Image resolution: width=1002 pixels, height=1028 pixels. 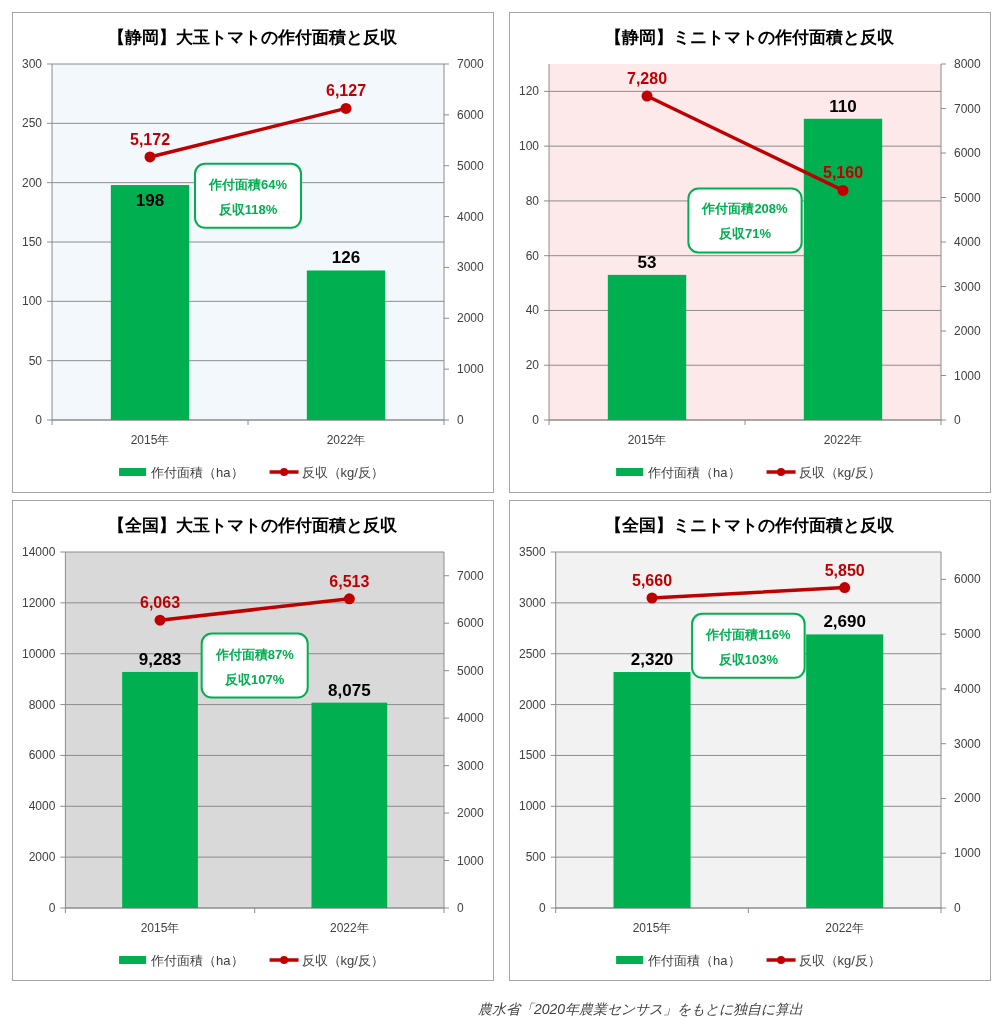 What do you see at coordinates (42, 755) in the screenshot?
I see `y-tick-label: 6000` at bounding box center [42, 755].